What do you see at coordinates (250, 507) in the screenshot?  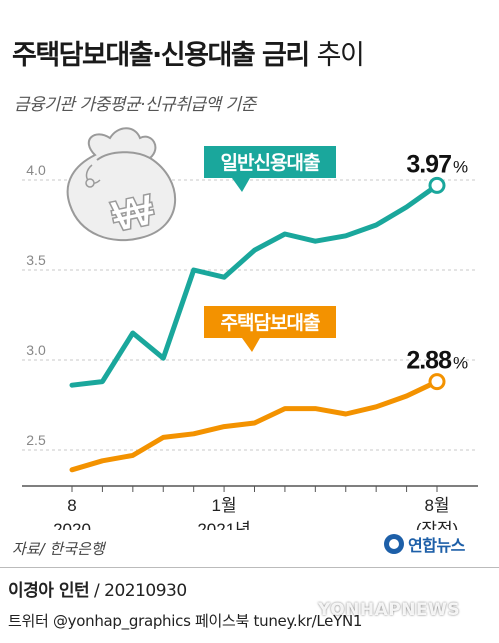 I see `x-axis: 8 2020 1월 2021년 8월 (잠정)` at bounding box center [250, 507].